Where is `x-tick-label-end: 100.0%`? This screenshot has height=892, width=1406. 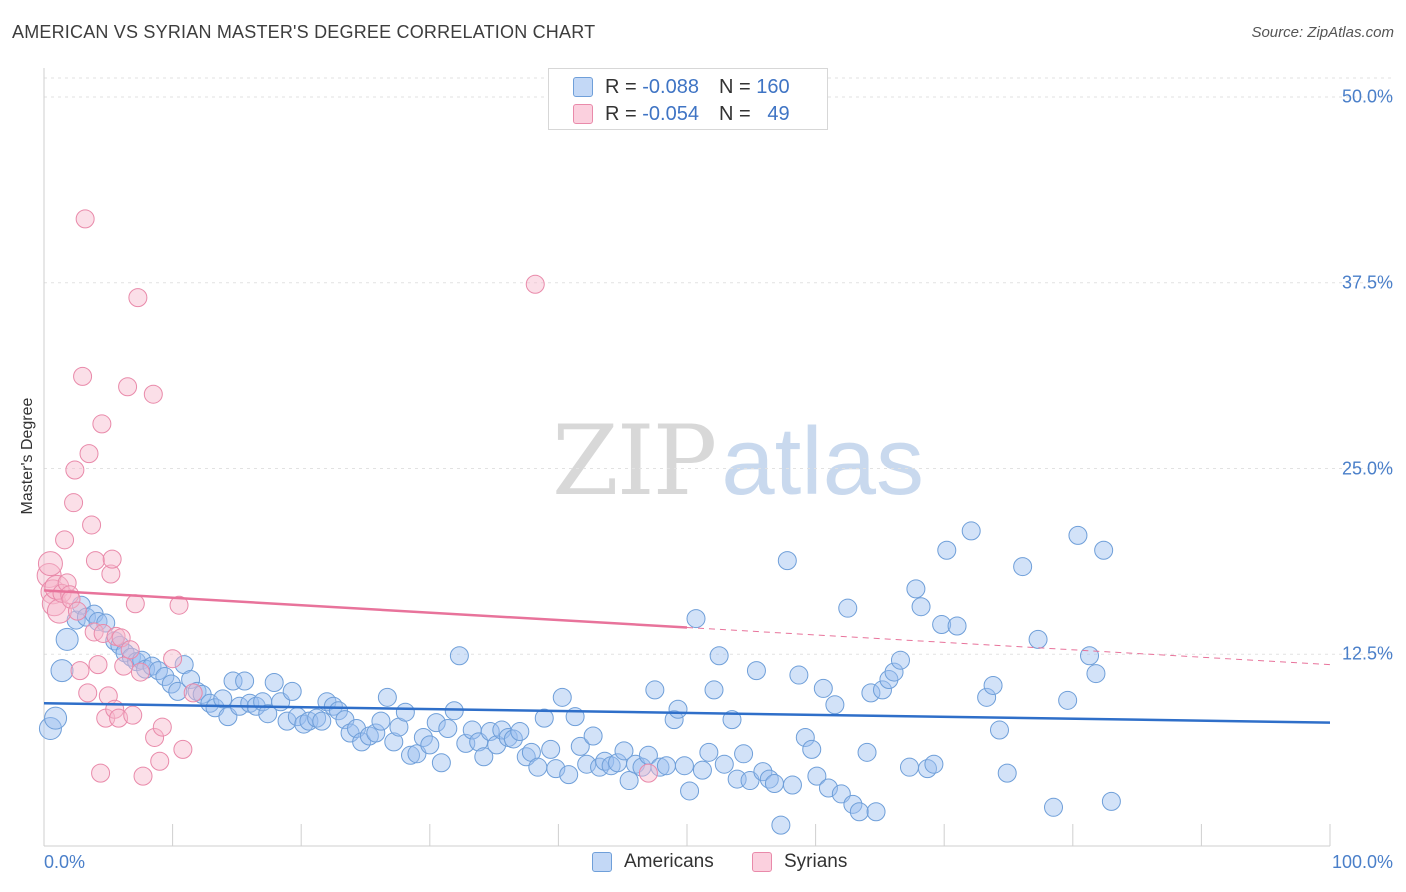
x-tick-label-end: 100.0% is located at coordinates (1362, 862).